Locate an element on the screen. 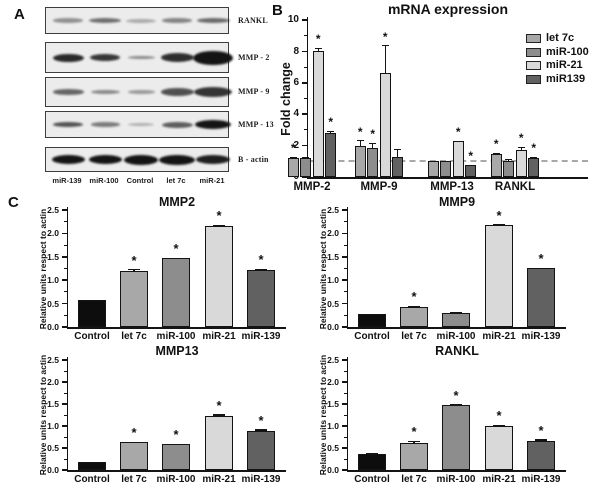 The height and width of the screenshot is (498, 600). legend-label-miR139: miR139 is located at coordinates (566, 78).